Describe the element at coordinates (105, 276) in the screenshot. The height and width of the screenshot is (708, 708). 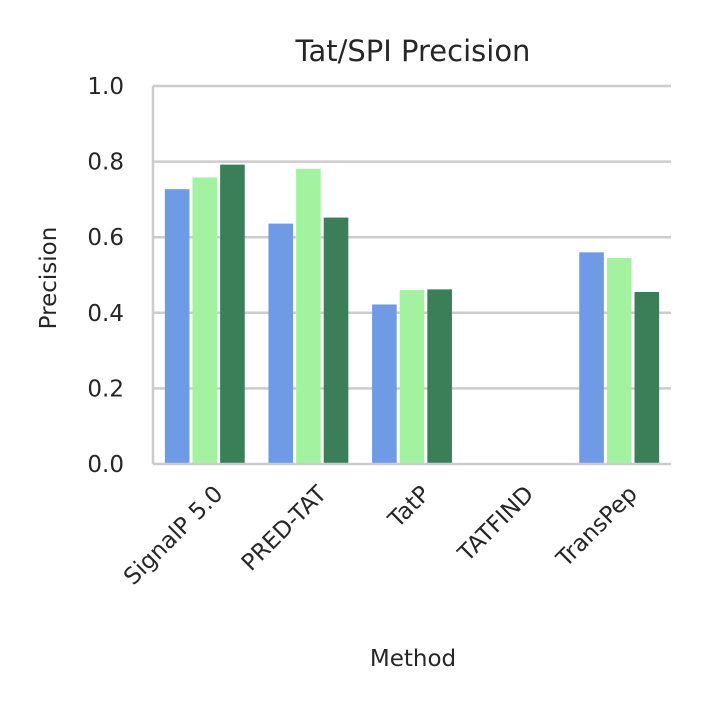
I see `y-tick-labels: 0.0 0.2 0.4 0.6 0.8 1.0` at that location.